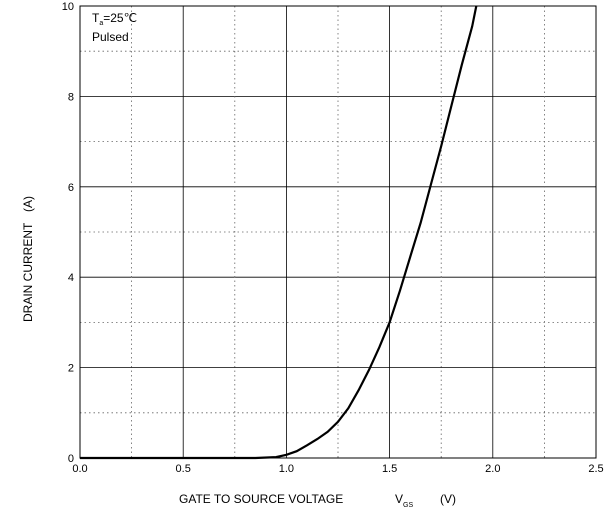  What do you see at coordinates (492, 469) in the screenshot?
I see `x-tick-label: 2.0` at bounding box center [492, 469].